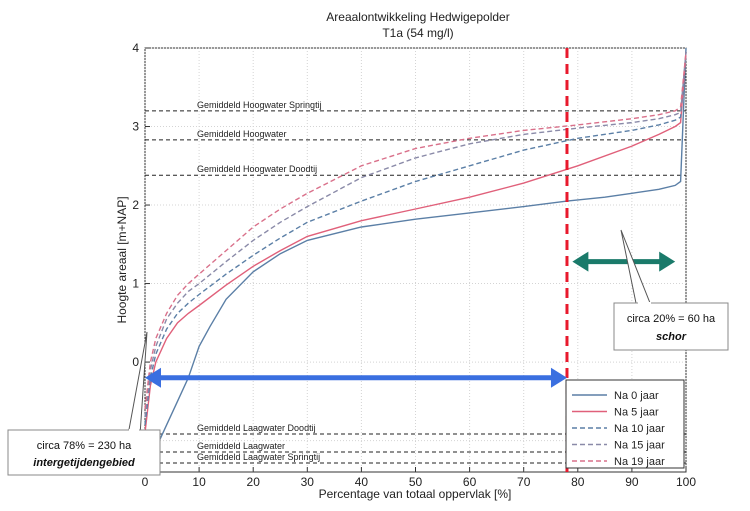  Describe the element at coordinates (199, 482) in the screenshot. I see `x-tick-label: 10` at that location.